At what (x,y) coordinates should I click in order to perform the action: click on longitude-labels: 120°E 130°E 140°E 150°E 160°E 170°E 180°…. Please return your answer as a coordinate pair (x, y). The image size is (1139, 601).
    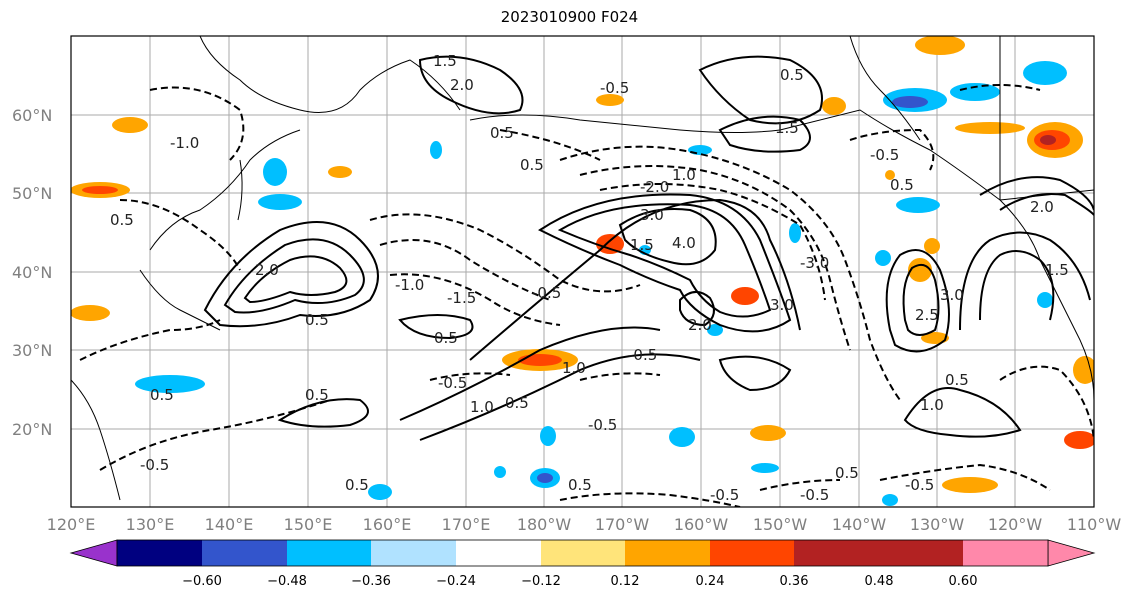
    Looking at the image, I should click on (584, 524).